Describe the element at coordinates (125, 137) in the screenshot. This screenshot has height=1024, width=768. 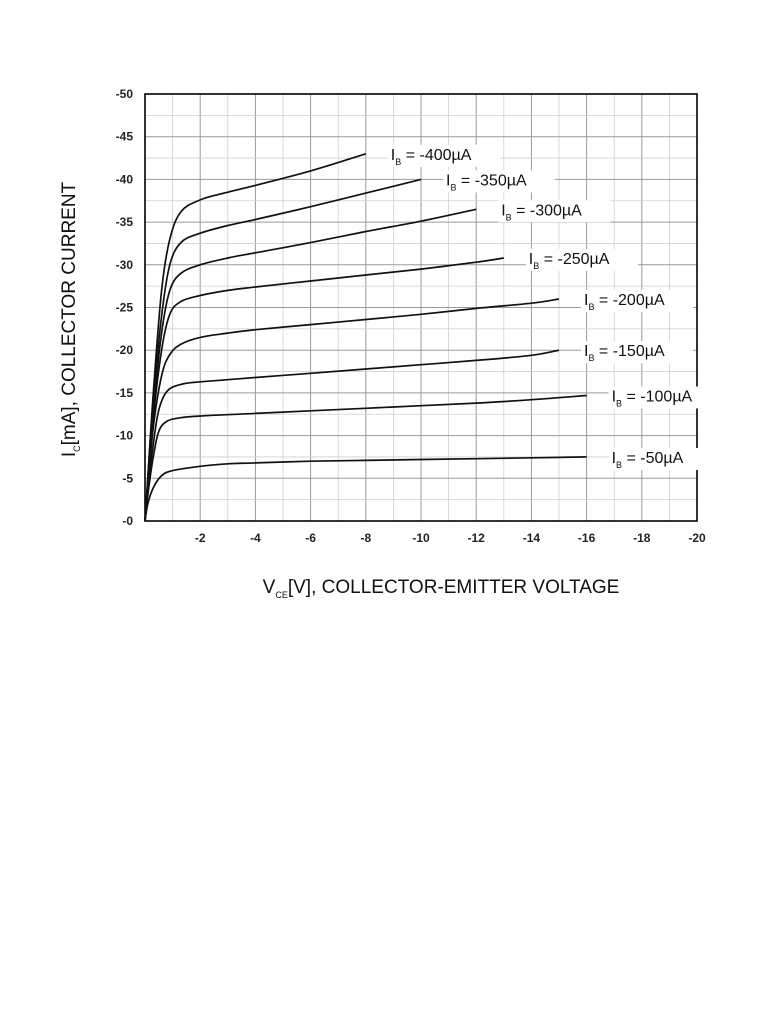
I see `y-tick-label: -45` at that location.